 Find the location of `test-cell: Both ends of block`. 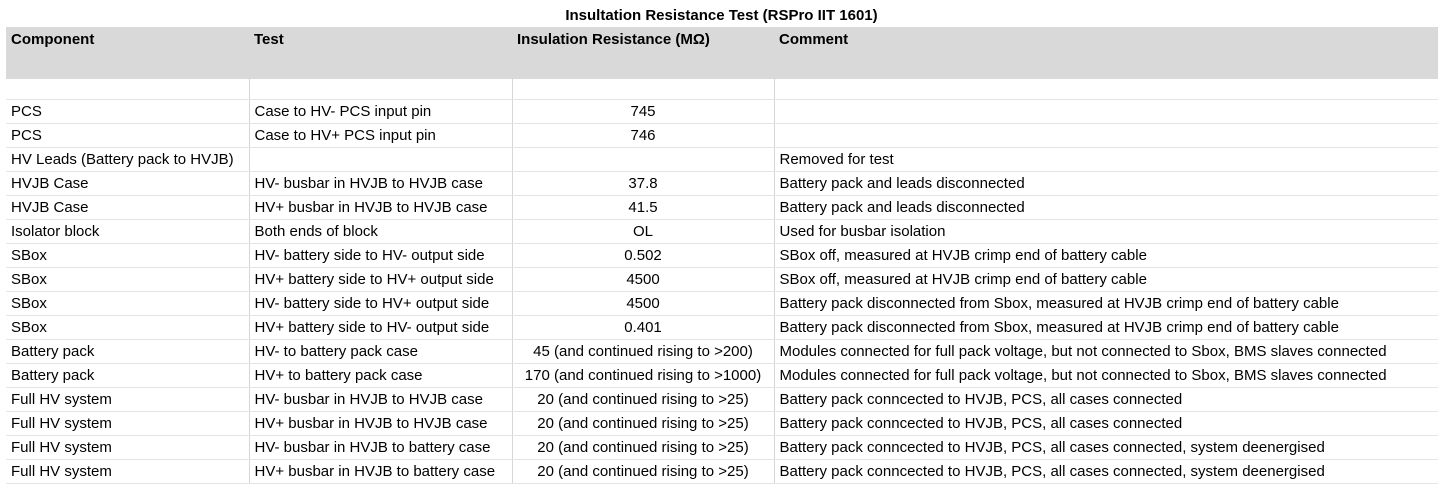

test-cell: Both ends of block is located at coordinates (381, 231).